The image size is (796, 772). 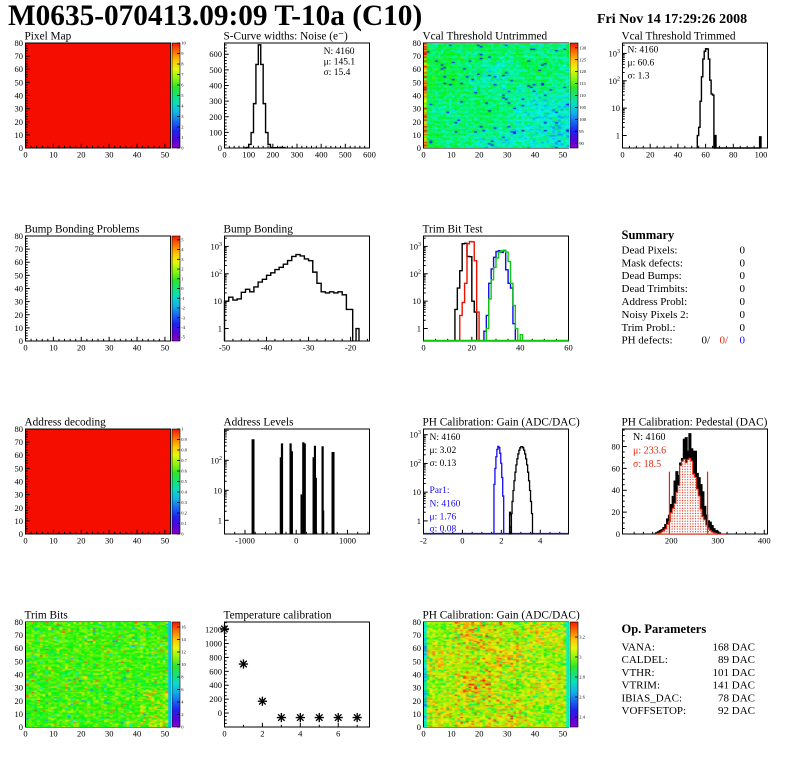 What do you see at coordinates (350, 348) in the screenshot?
I see `svg-text: -20` at bounding box center [350, 348].